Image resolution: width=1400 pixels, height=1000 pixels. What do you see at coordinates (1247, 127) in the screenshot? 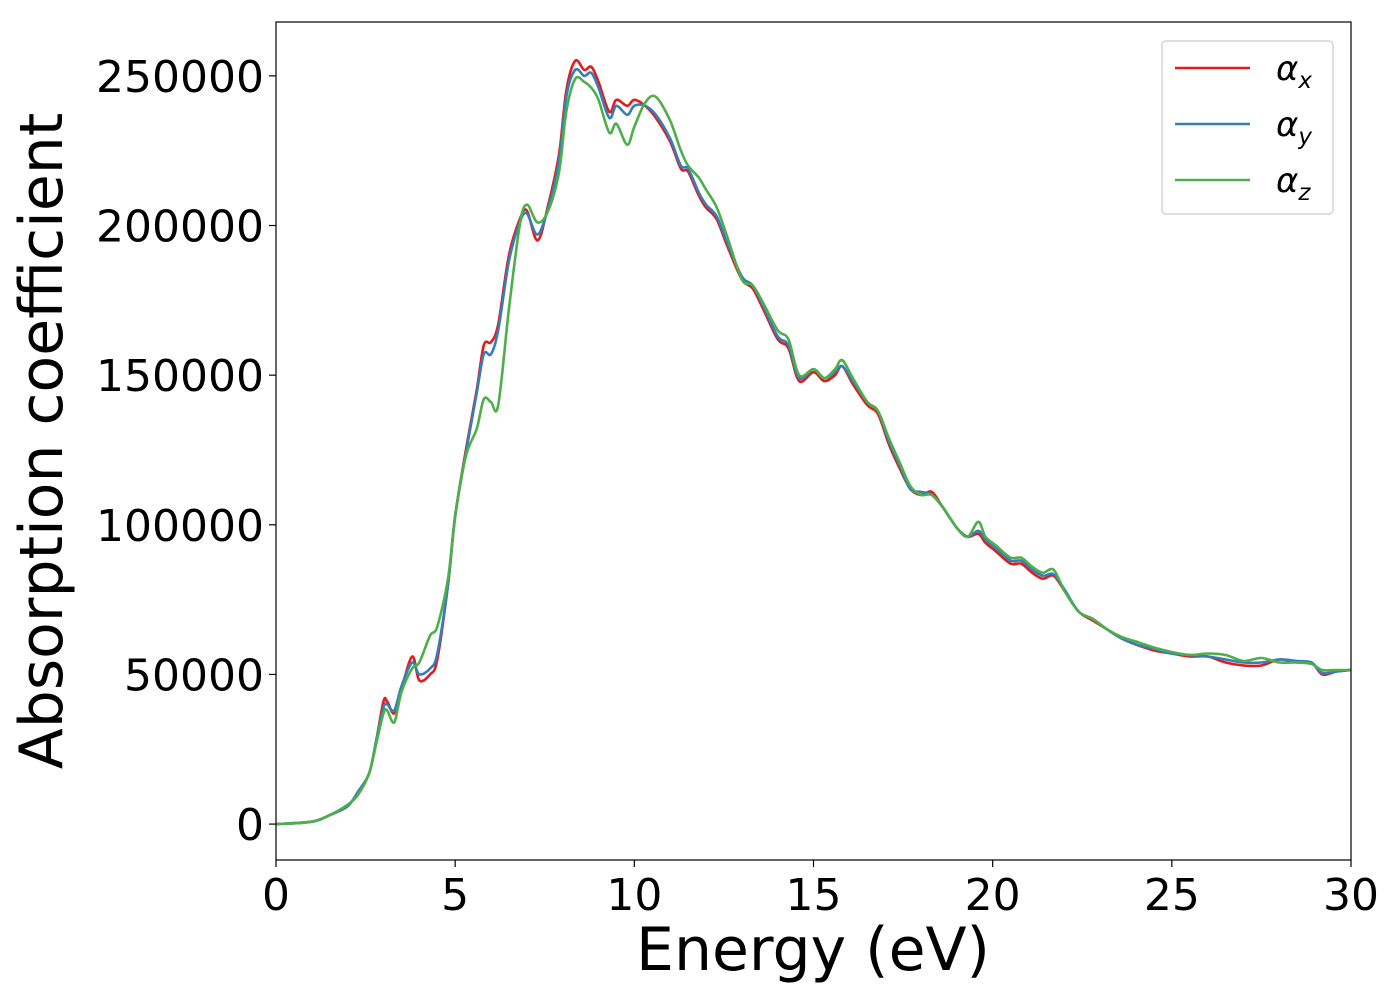
I see `legend-box` at bounding box center [1247, 127].